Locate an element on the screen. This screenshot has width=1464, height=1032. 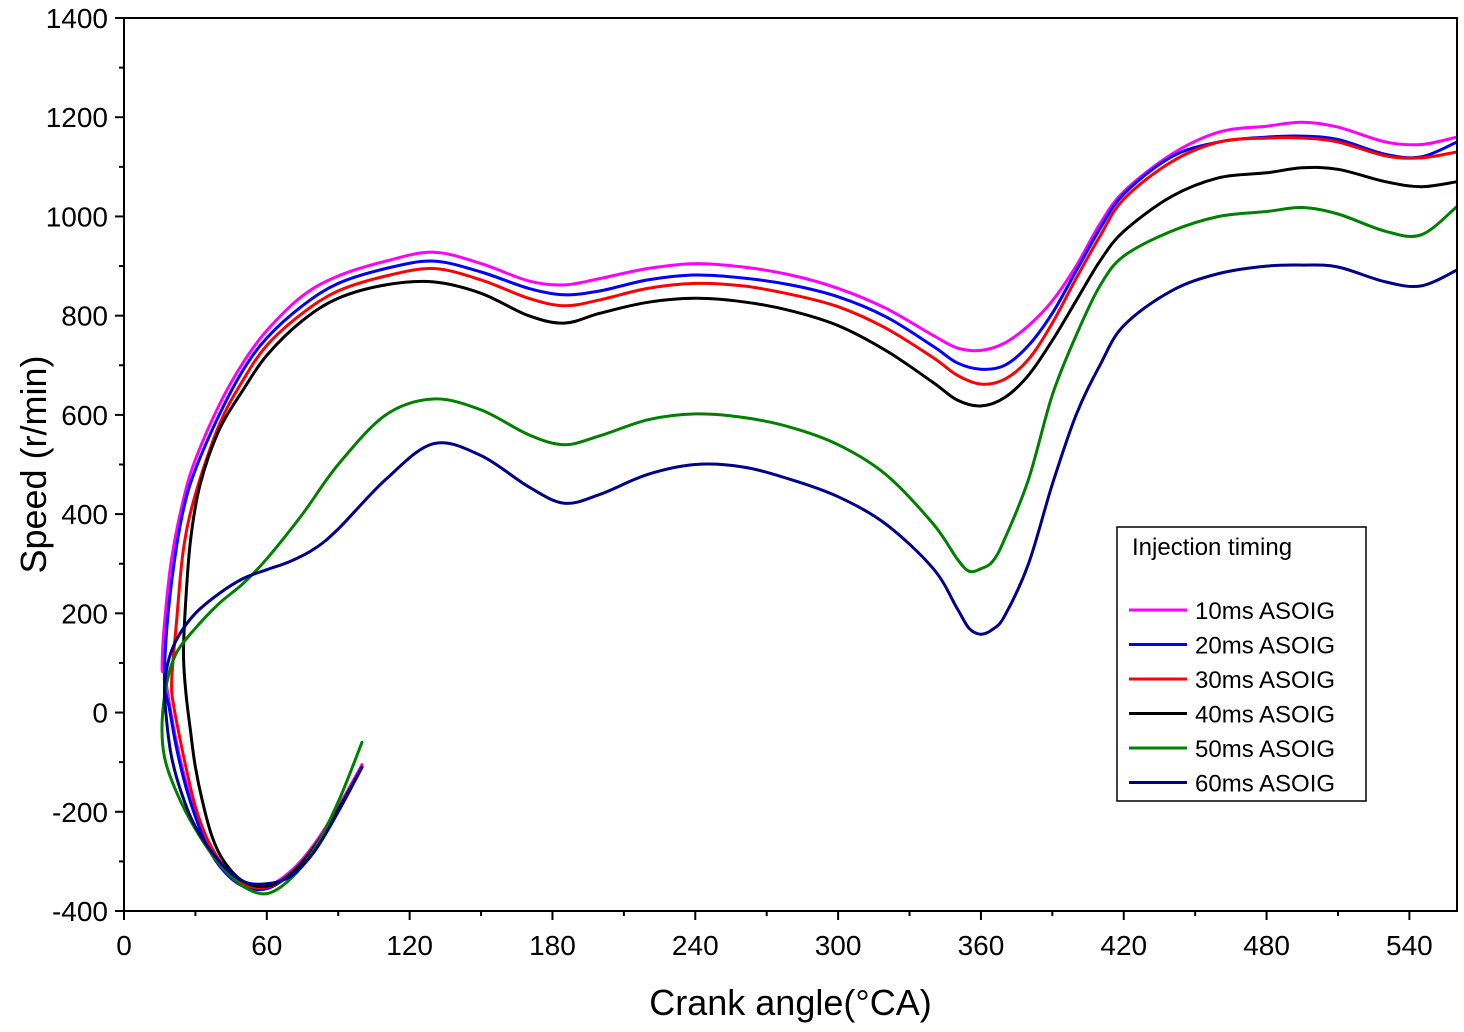
y-tick-label: 0 is located at coordinates (100, 713).